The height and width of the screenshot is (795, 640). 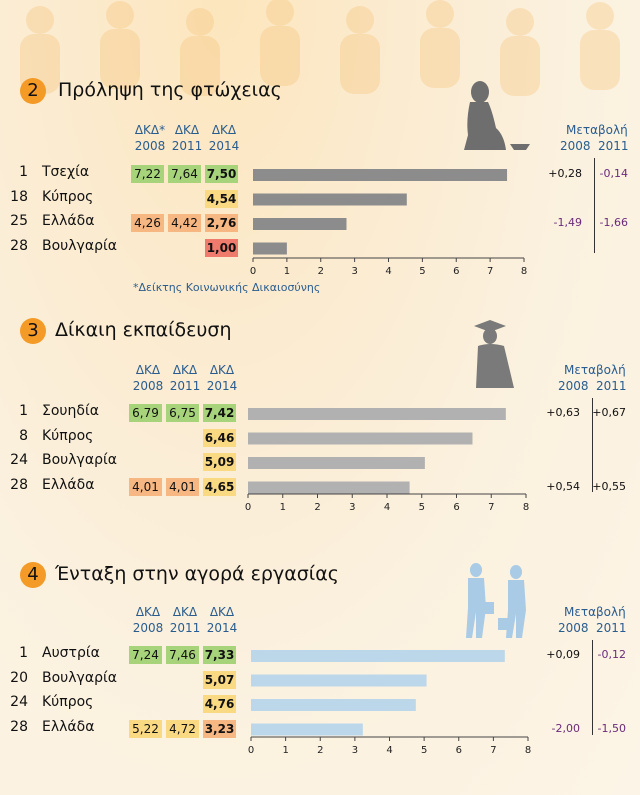 What do you see at coordinates (496, 600) in the screenshot?
I see `job-seekers-icon` at bounding box center [496, 600].